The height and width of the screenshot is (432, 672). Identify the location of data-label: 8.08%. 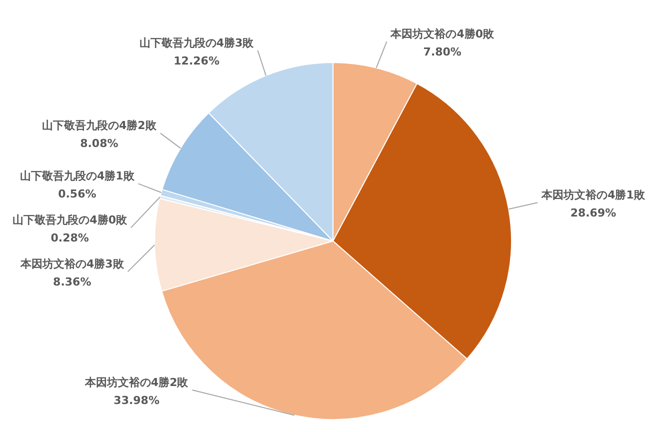
(99, 143).